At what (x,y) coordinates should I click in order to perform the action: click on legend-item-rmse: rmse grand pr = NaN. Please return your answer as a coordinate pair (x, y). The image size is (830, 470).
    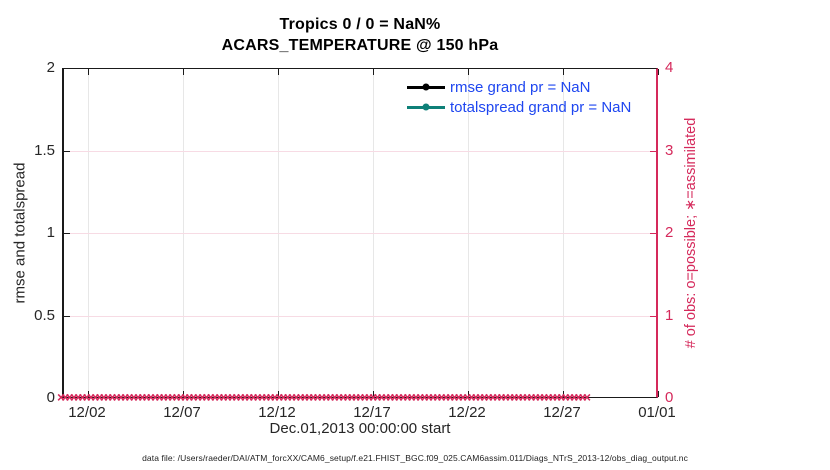
    Looking at the image, I should click on (519, 87).